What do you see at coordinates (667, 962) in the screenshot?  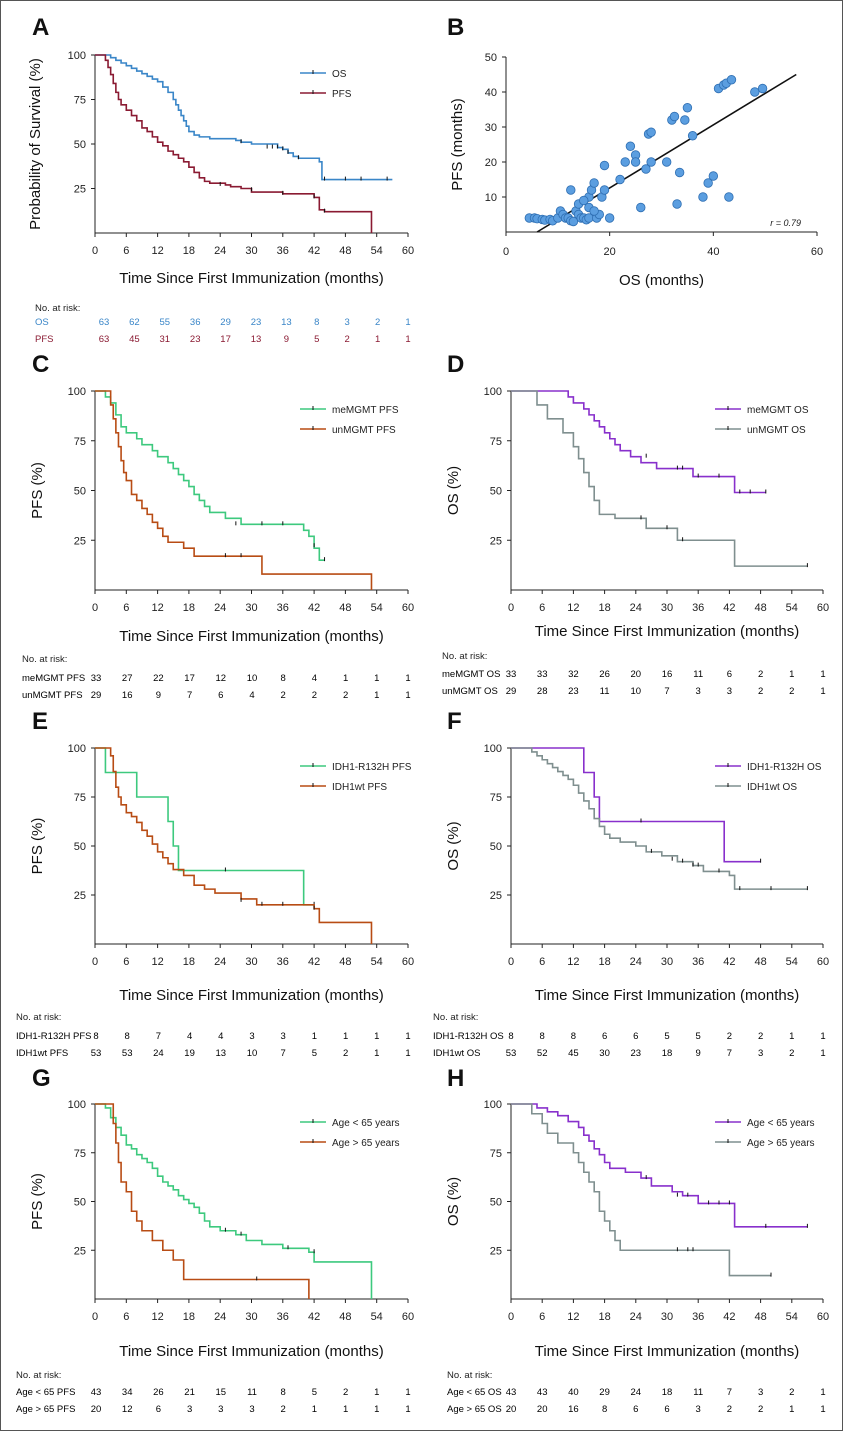 I see `x-tick-label-F-30: 30` at bounding box center [667, 962].